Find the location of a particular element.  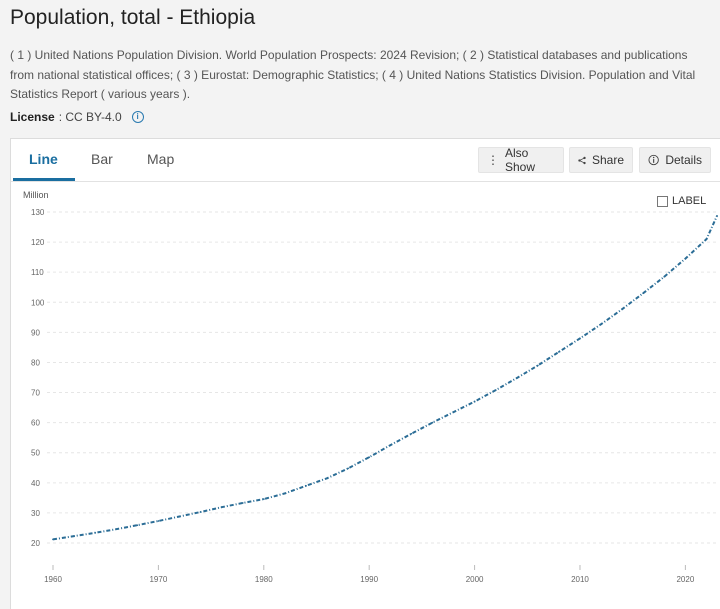

tab-line: Line is located at coordinates (43, 159).